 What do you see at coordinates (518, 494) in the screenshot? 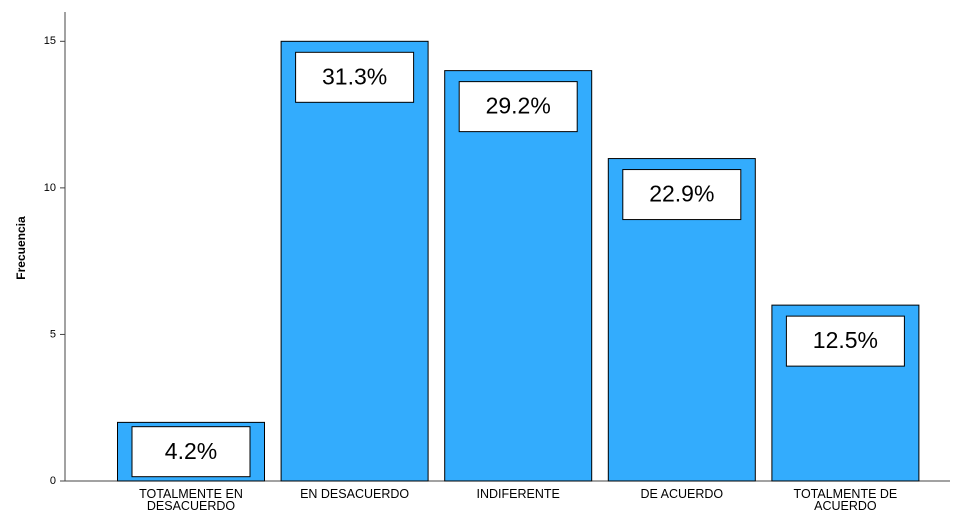
I see `x-tick-label: INDIFERENTE` at bounding box center [518, 494].